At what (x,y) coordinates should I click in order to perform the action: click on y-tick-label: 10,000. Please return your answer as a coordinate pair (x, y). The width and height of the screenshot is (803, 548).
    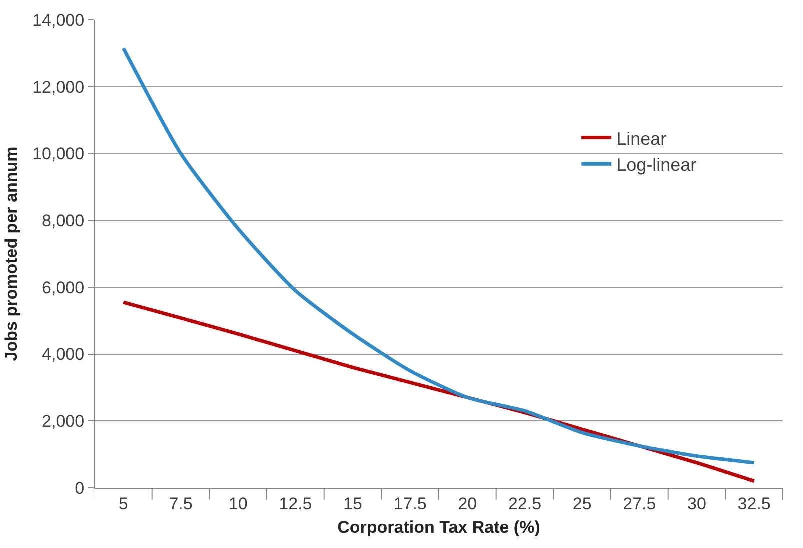
    Looking at the image, I should click on (58, 154).